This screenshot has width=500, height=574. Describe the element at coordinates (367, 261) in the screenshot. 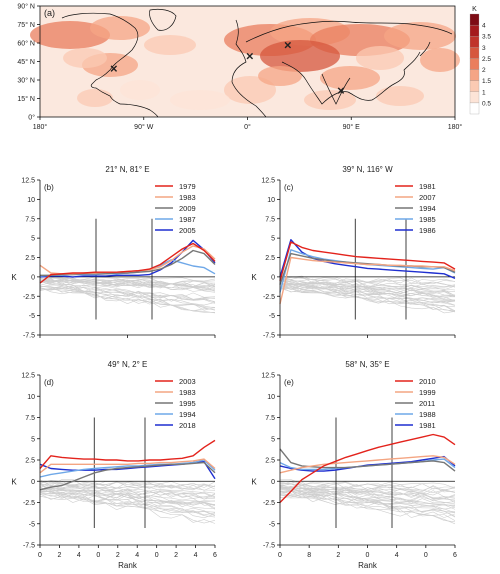

I see `series-line-1981` at that location.